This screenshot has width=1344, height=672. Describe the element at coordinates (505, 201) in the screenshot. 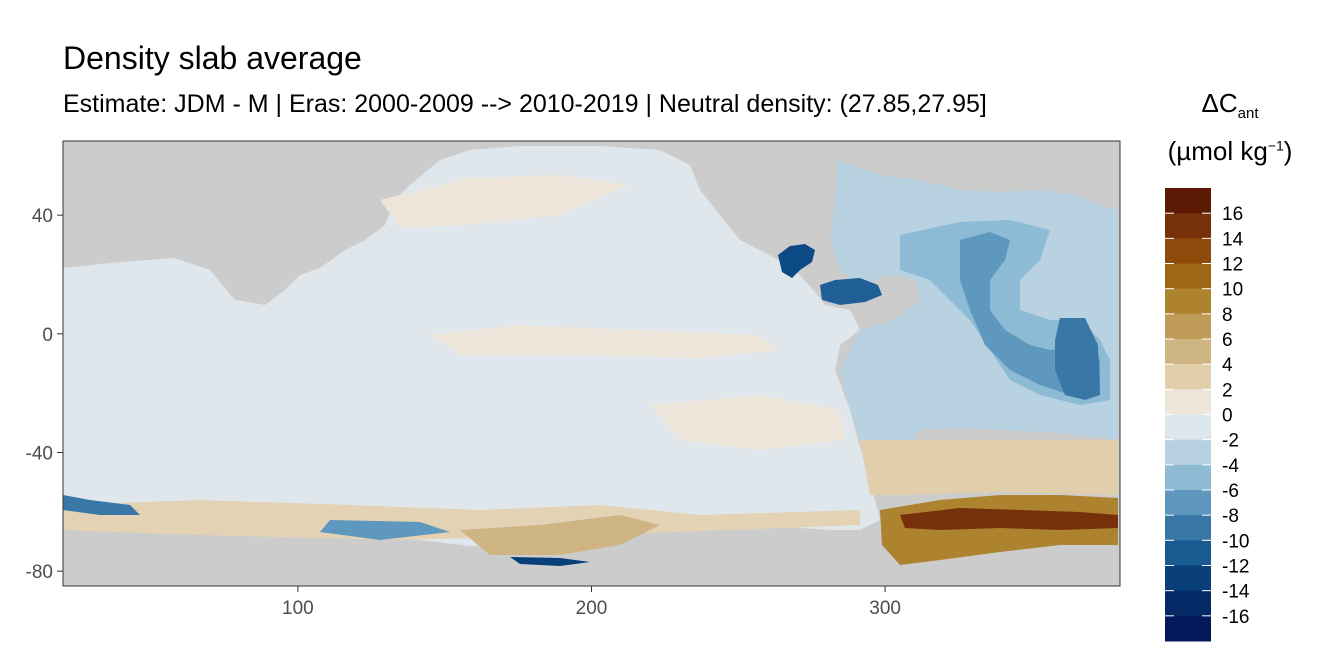

I see `patch-north-pacific` at that location.